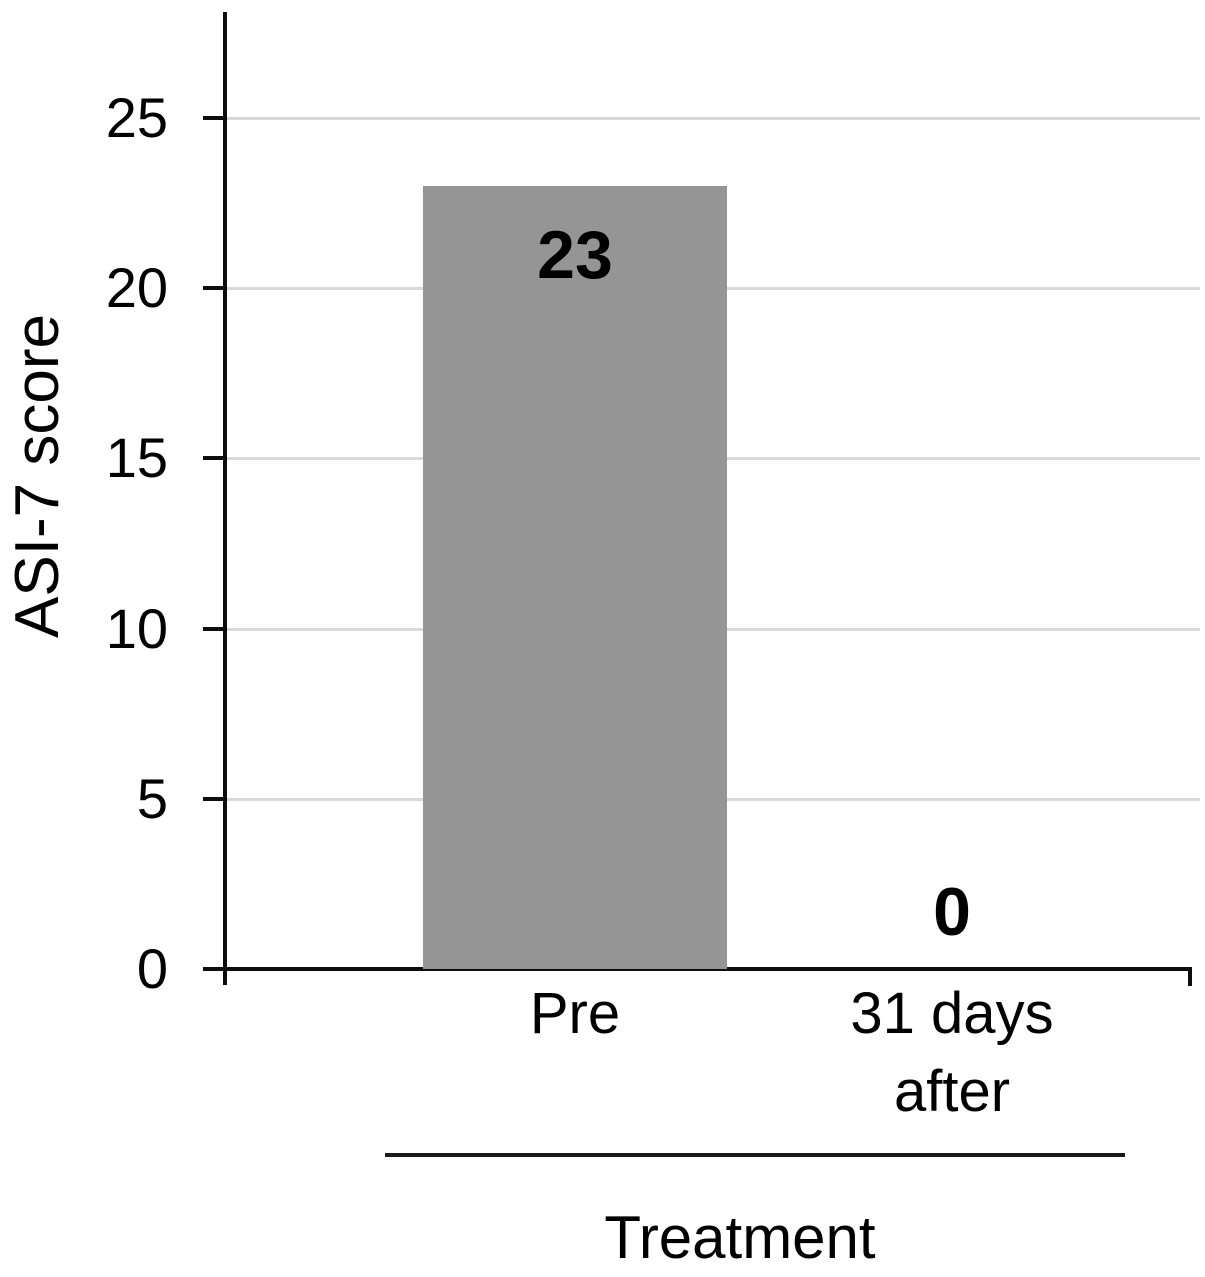  What do you see at coordinates (225, 498) in the screenshot?
I see `y-axis-line` at bounding box center [225, 498].